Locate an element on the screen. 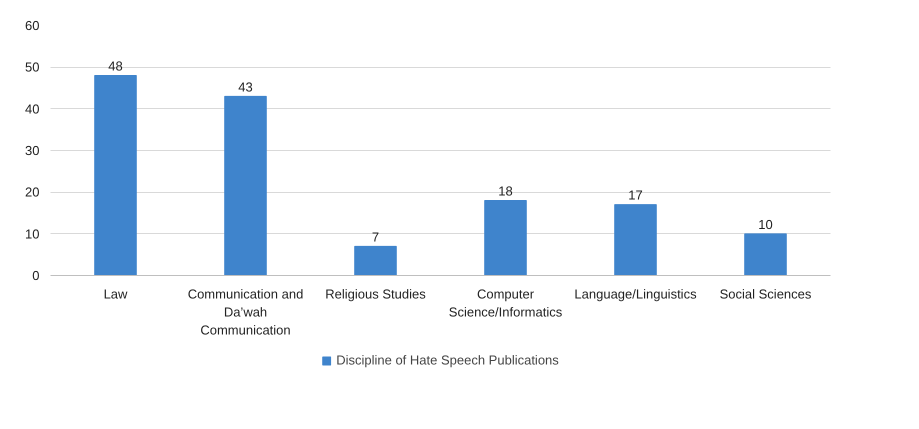 The image size is (919, 429). y-tick-label: 20 is located at coordinates (32, 192).